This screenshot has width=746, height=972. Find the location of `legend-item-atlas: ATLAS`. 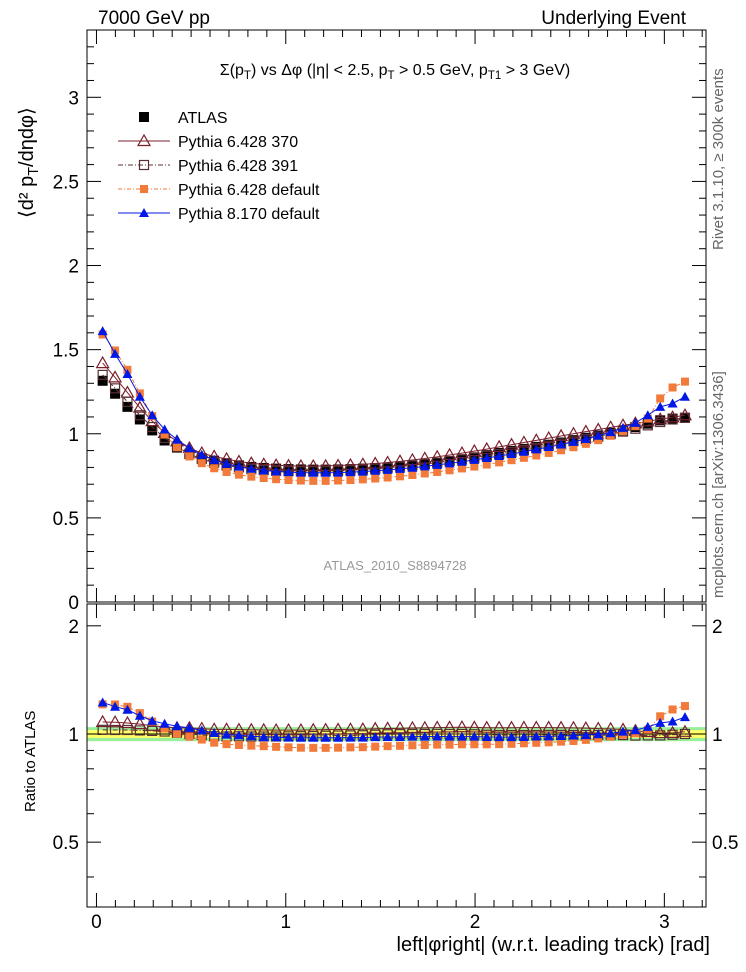

legend-item-atlas: ATLAS is located at coordinates (183, 118).